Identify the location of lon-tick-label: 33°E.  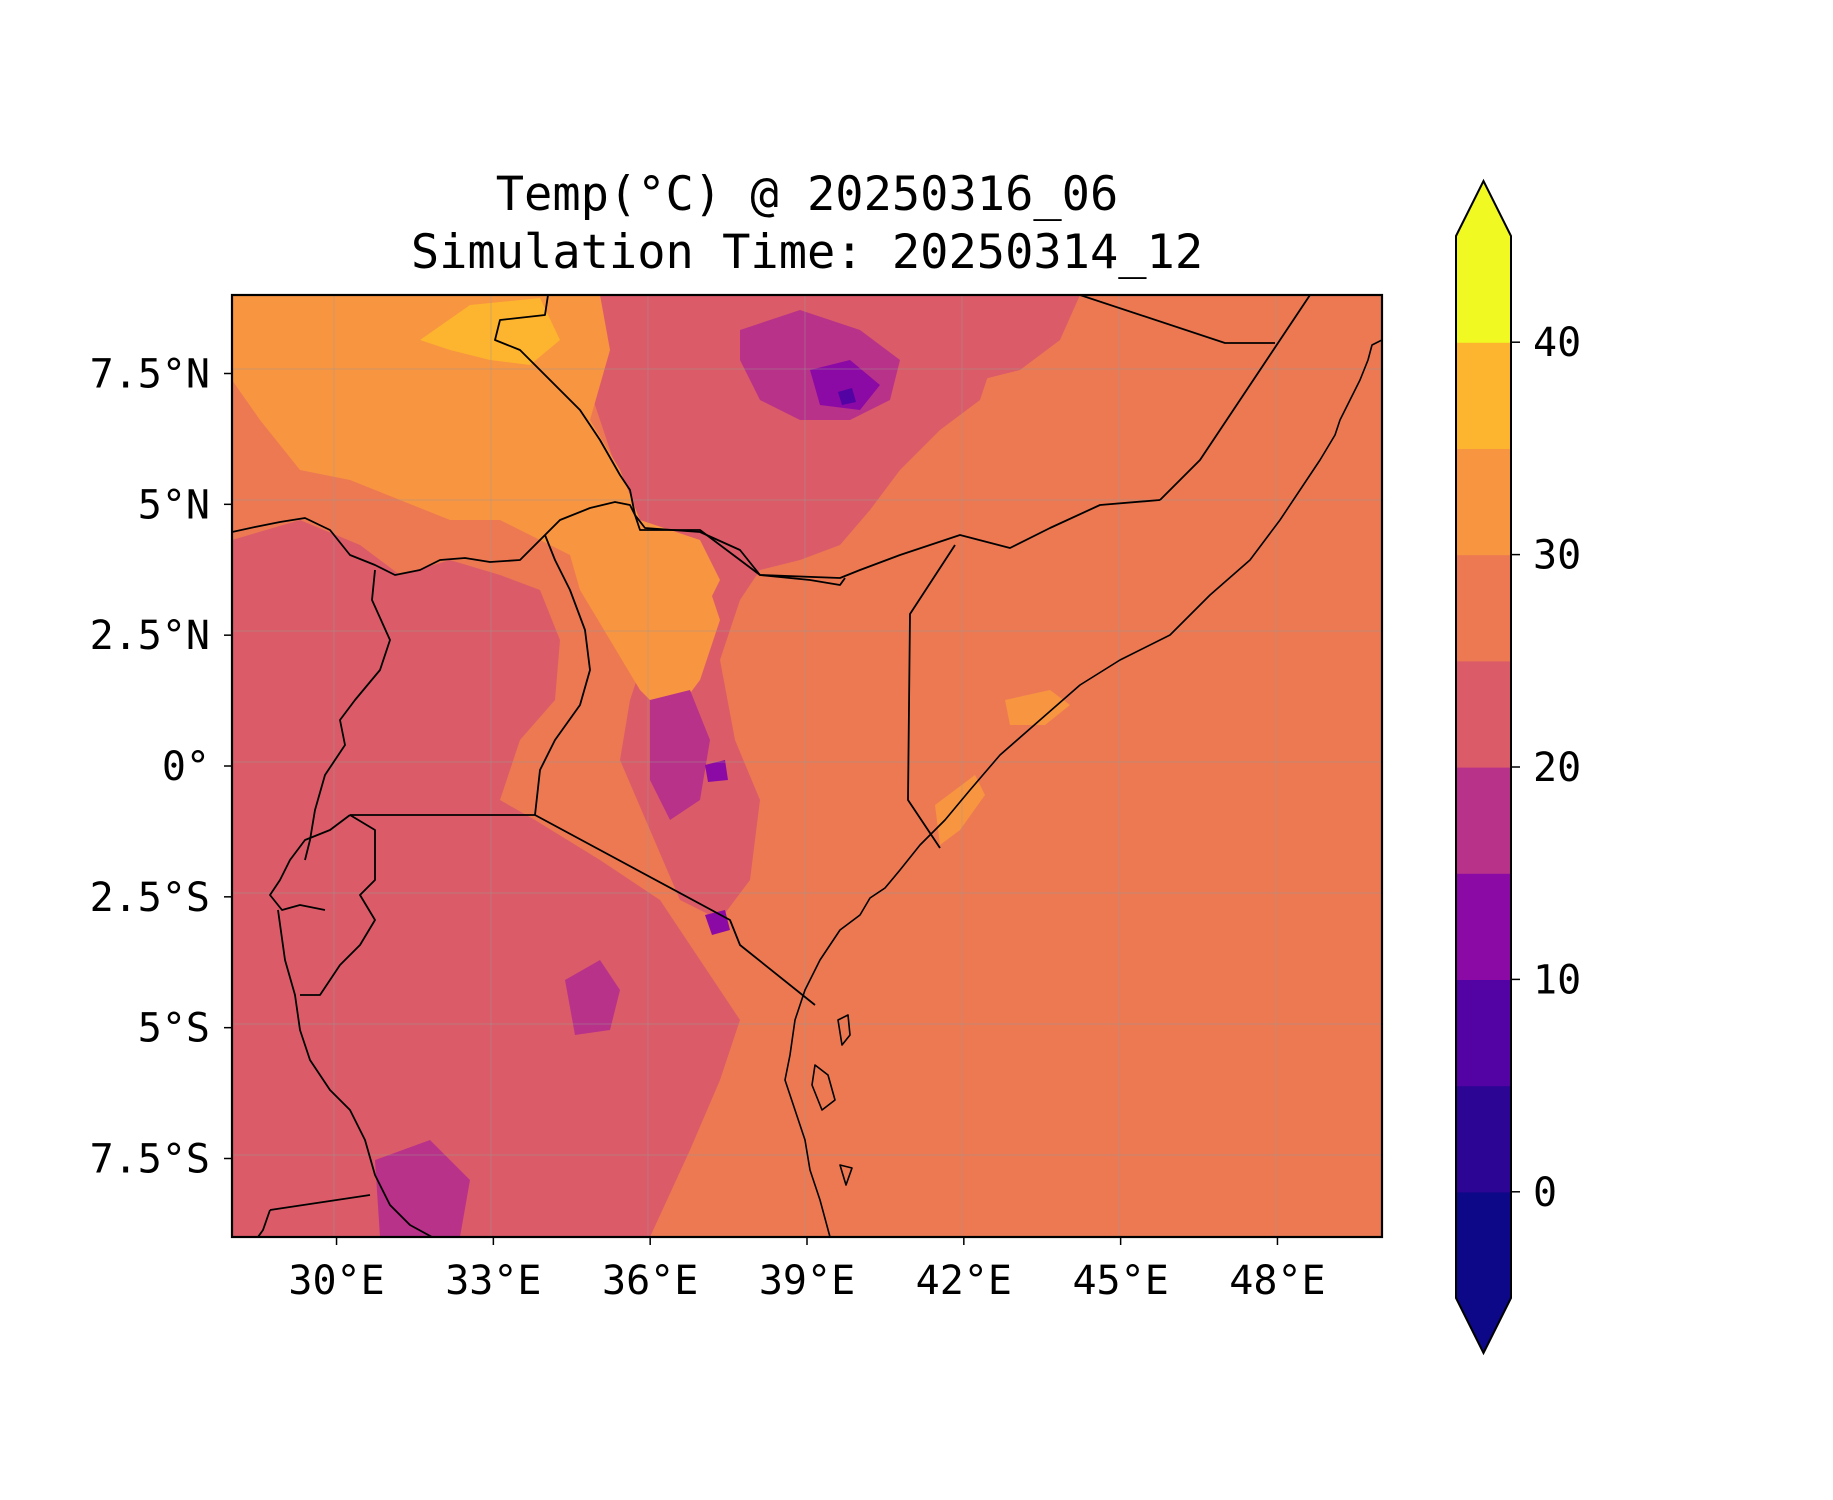
(493, 1281).